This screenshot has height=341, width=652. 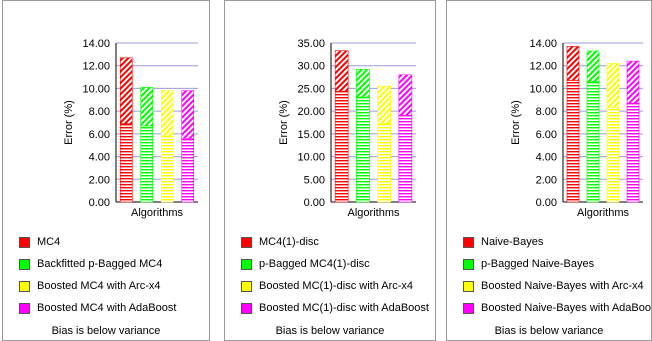 I want to click on legend-item: Boosted MC(1)-disc with AdaBoost, so click(x=335, y=308).